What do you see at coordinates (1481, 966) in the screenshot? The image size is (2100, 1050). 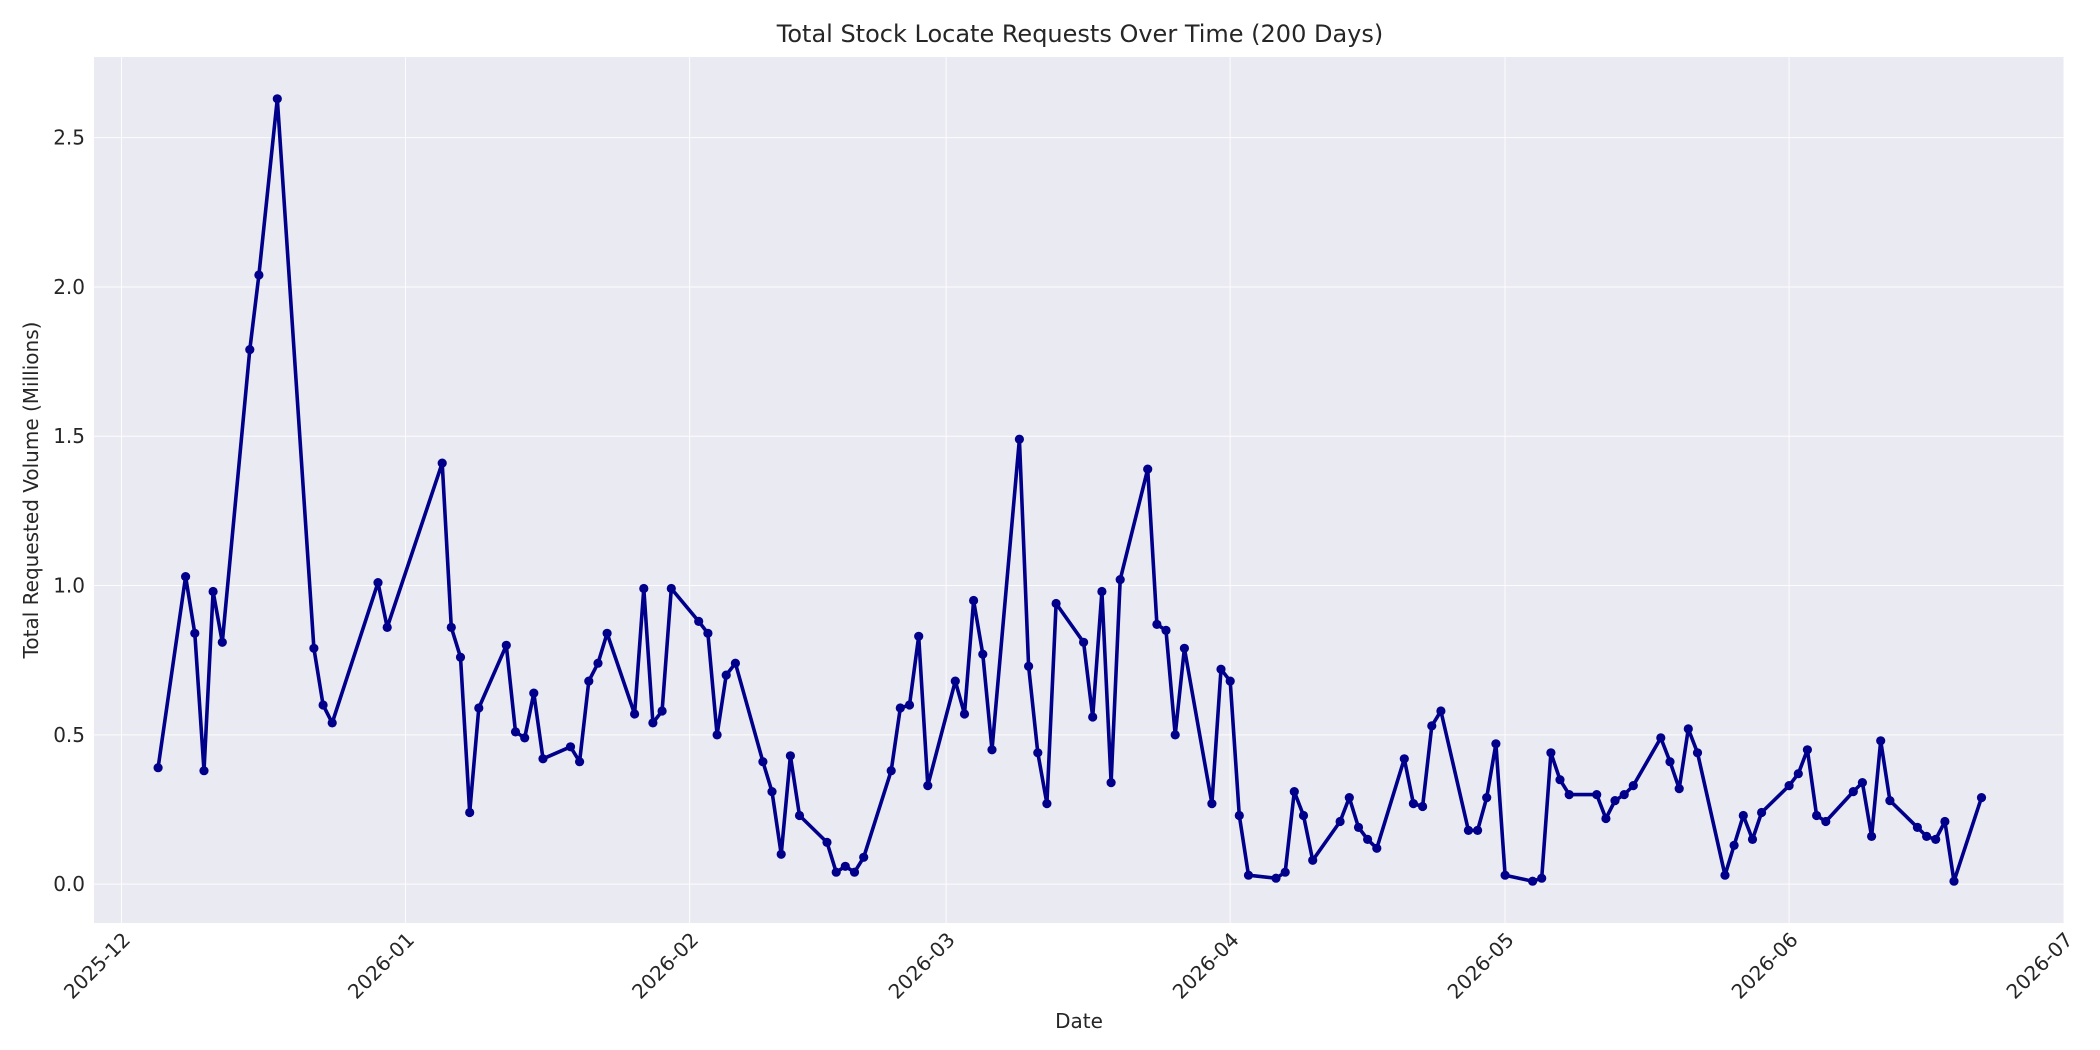 I see `x-tick-label: 2026-05` at bounding box center [1481, 966].